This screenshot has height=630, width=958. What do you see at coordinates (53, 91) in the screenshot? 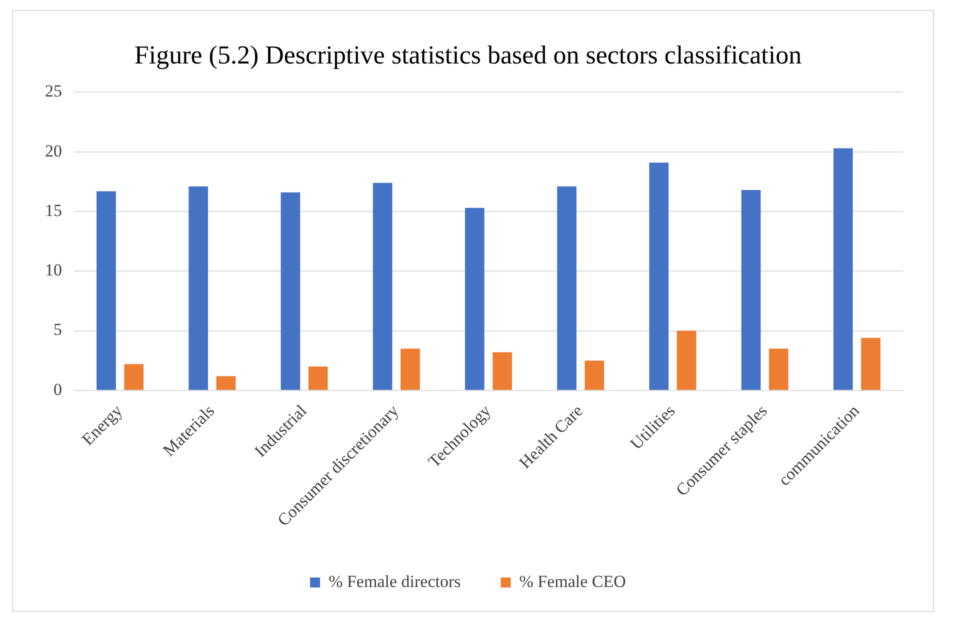
I see `y-tick-label: 25` at bounding box center [53, 91].